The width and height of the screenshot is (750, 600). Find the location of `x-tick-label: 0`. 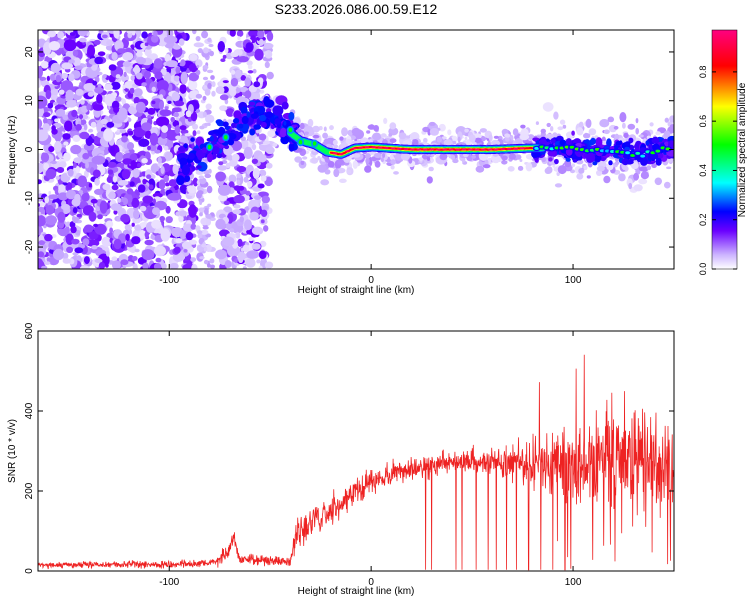

x-tick-label: 0 is located at coordinates (371, 280).